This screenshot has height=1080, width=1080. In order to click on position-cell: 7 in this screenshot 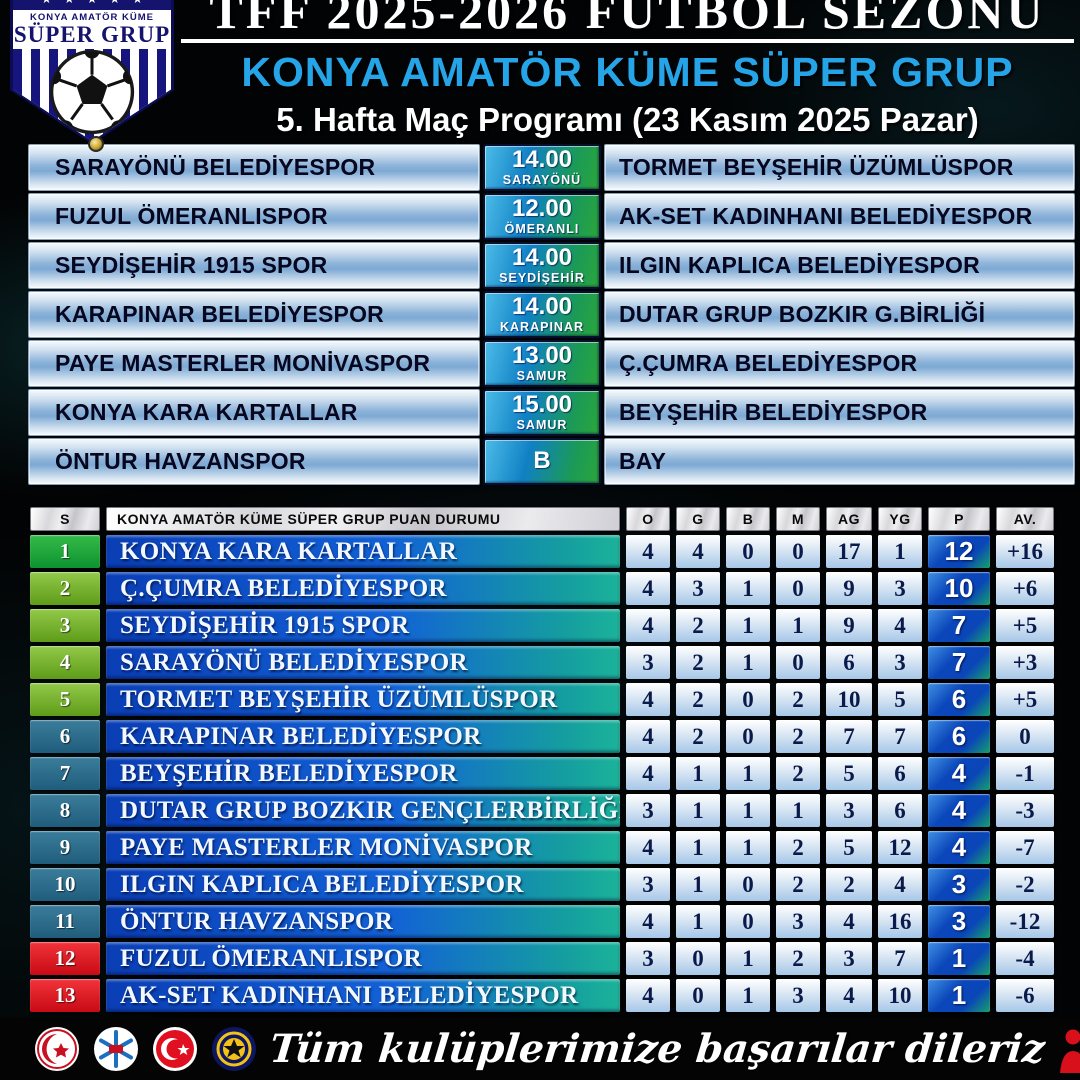, I will do `click(65, 773)`.